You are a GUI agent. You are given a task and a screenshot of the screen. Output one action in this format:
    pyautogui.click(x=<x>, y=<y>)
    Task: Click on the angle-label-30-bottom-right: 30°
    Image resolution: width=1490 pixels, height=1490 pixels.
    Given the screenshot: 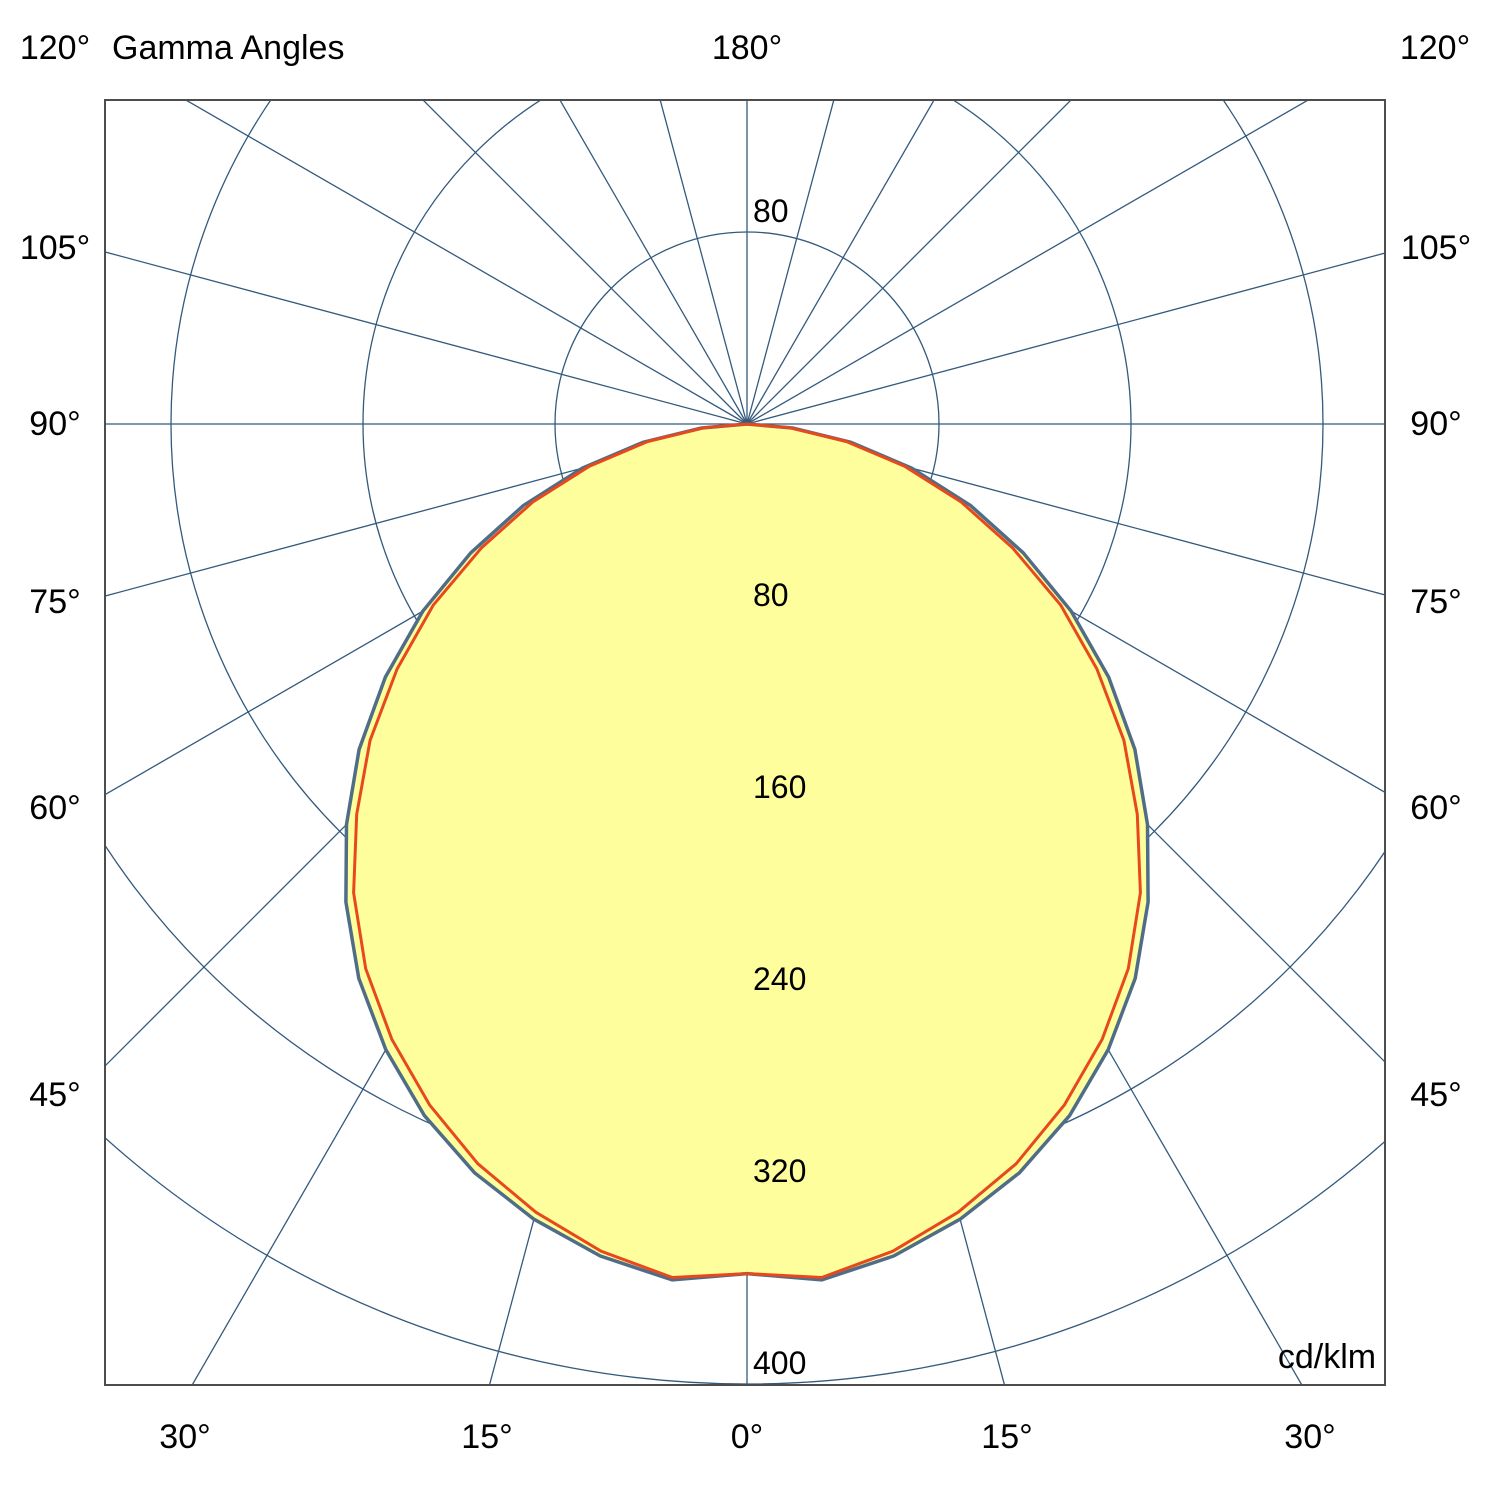 What is the action you would take?
    pyautogui.click(x=1310, y=1437)
    